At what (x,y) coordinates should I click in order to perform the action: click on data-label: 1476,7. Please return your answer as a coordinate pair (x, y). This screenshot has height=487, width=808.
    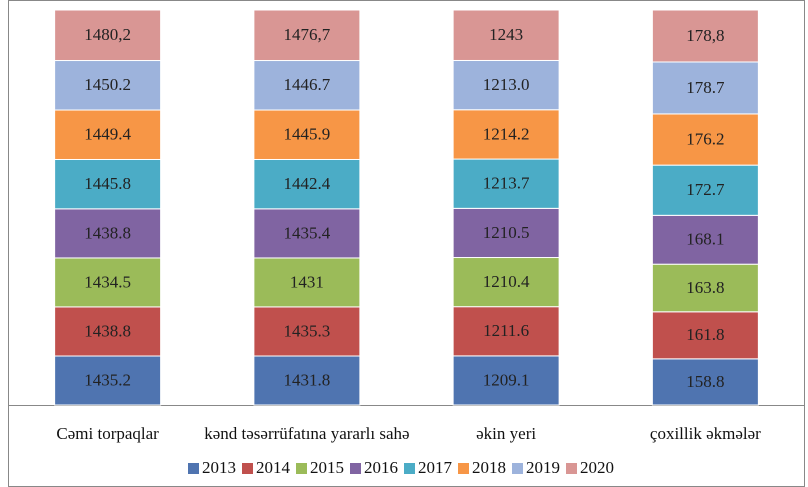
    Looking at the image, I should click on (307, 34).